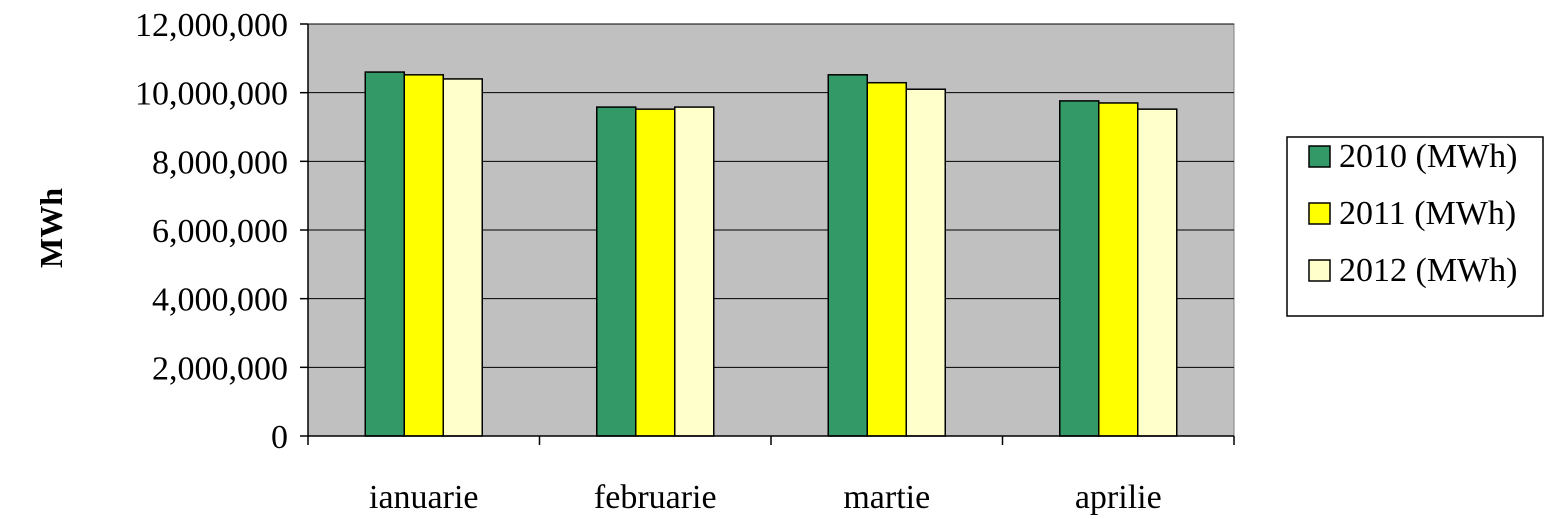 The width and height of the screenshot is (1551, 519). Describe the element at coordinates (925, 262) in the screenshot. I see `bar-martie-2012` at that location.